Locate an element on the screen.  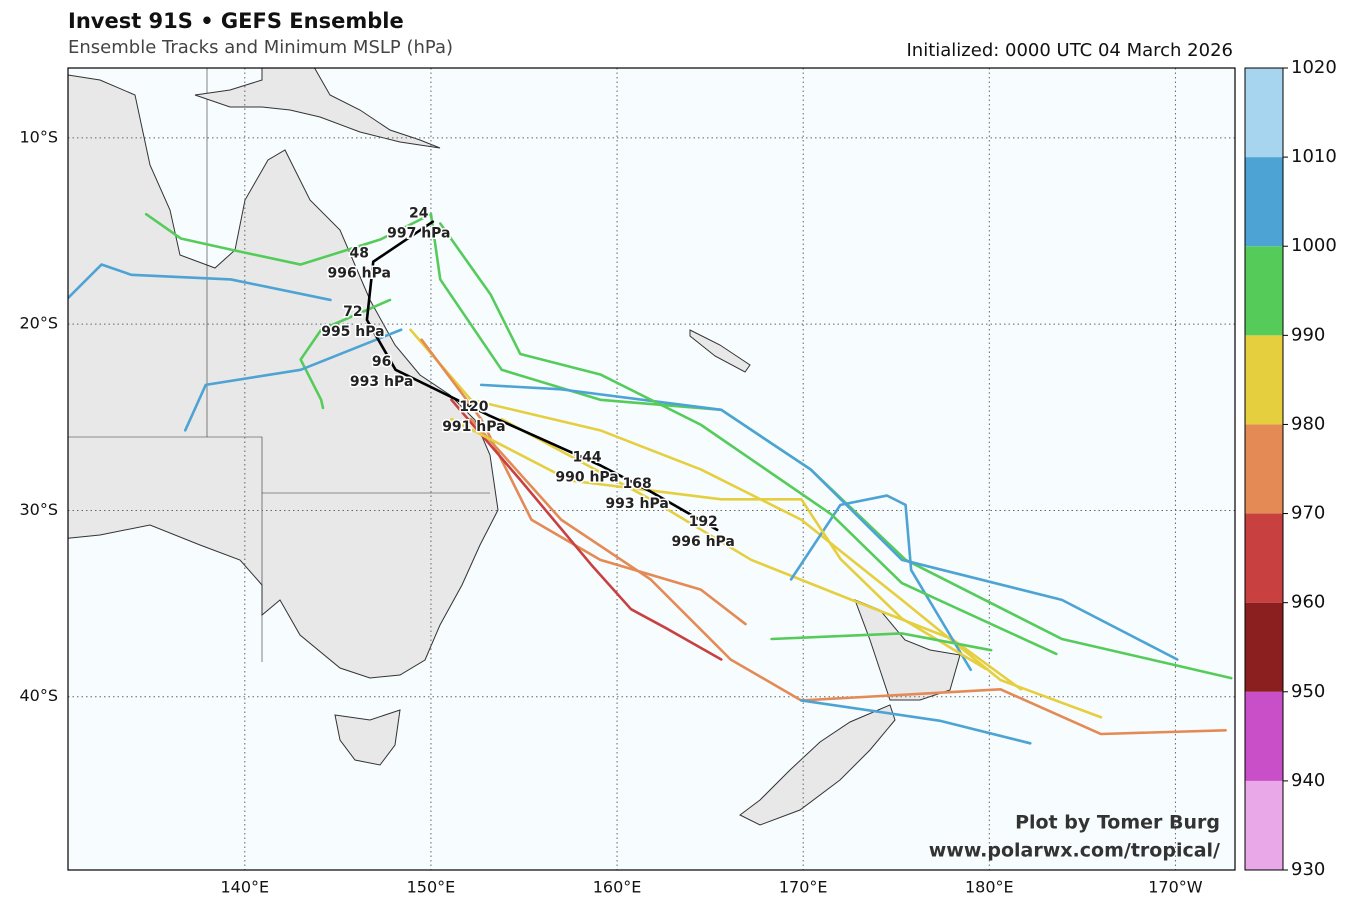
lat-tick-label: 40°S is located at coordinates (38, 695).